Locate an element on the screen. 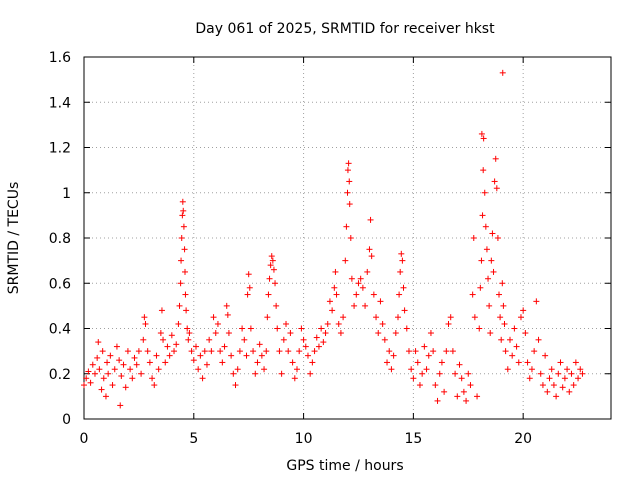 This screenshot has width=640, height=480. x-axis-label: GPS time / hours is located at coordinates (344, 466).